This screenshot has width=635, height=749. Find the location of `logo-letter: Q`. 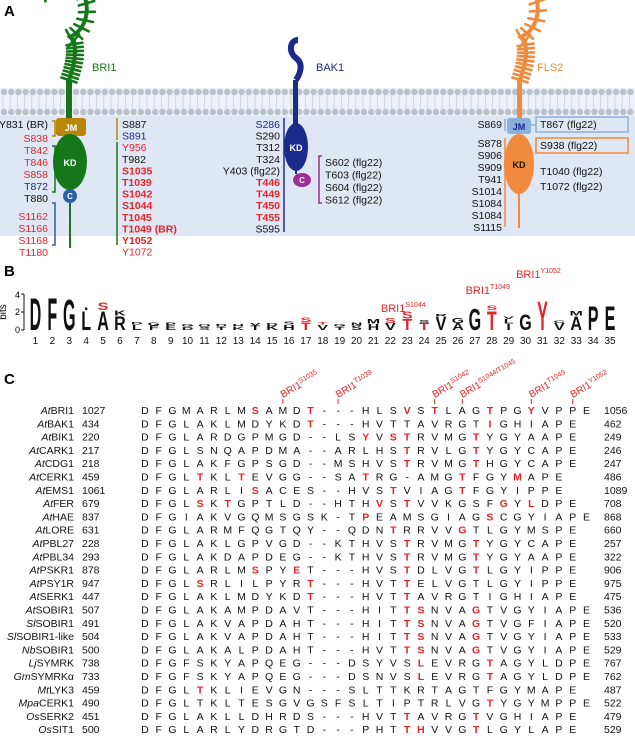

logo-letter: Q is located at coordinates (204, 325).